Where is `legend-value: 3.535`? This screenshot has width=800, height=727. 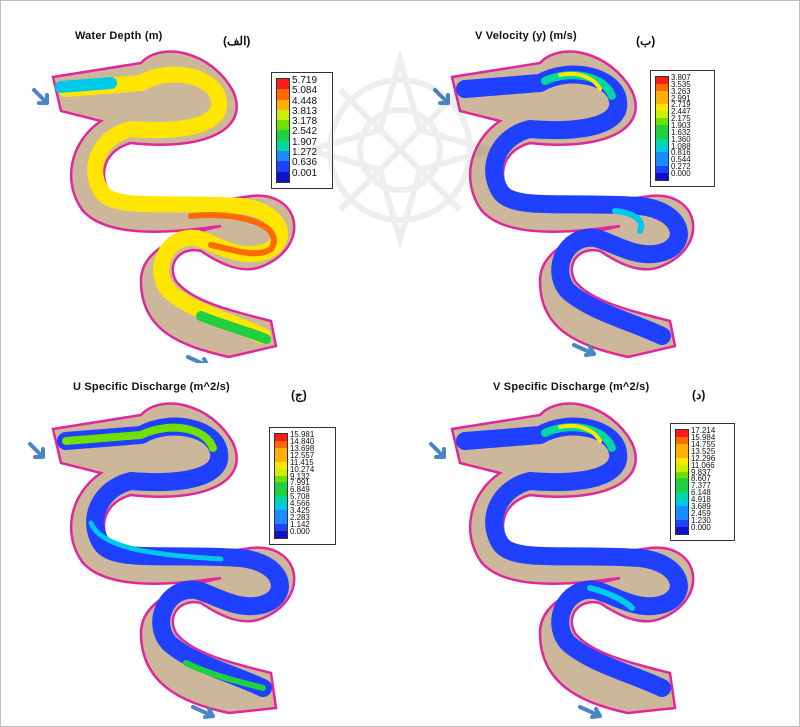 legend-value: 3.535 is located at coordinates (681, 84).